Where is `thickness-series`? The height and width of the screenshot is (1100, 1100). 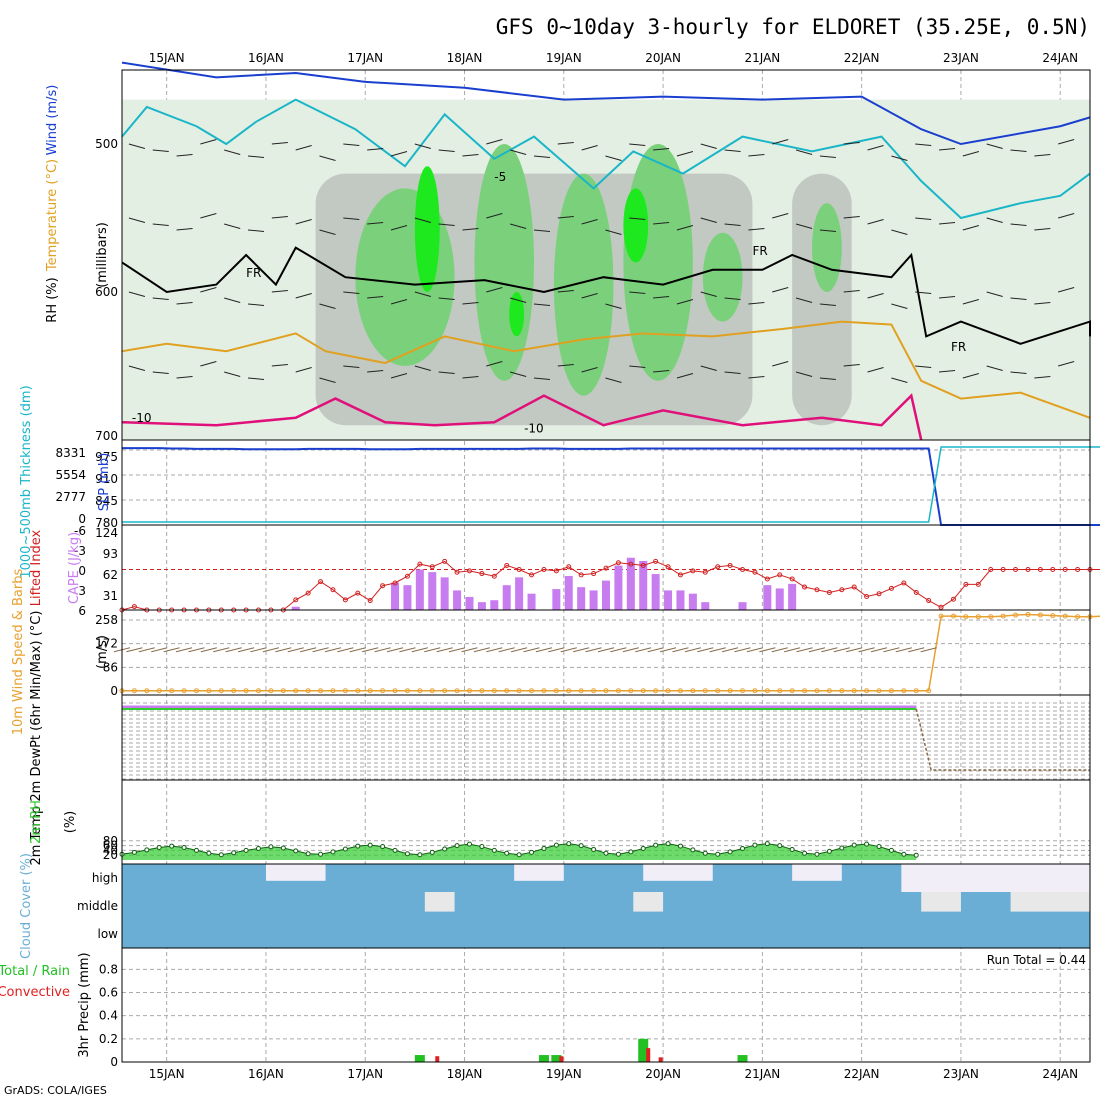 thickness-series is located at coordinates (611, 484).